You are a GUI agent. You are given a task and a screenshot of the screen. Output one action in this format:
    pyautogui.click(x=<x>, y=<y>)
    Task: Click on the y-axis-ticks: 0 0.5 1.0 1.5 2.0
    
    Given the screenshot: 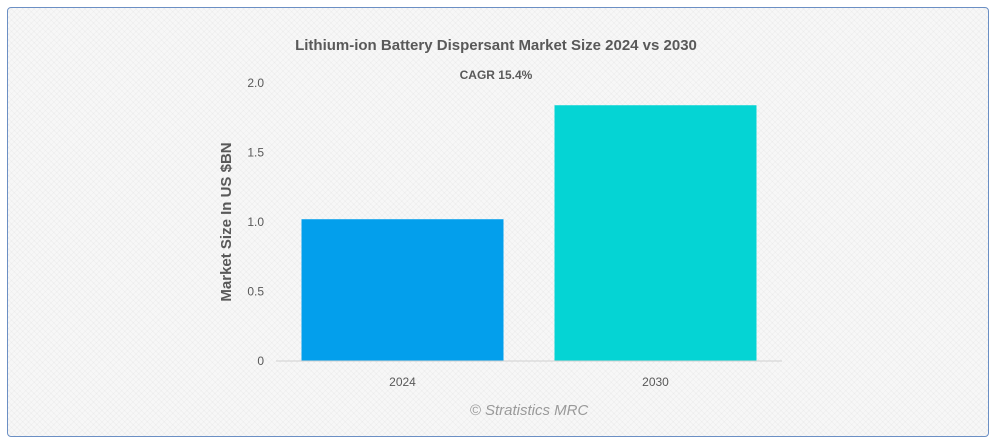 What is the action you would take?
    pyautogui.click(x=255, y=222)
    